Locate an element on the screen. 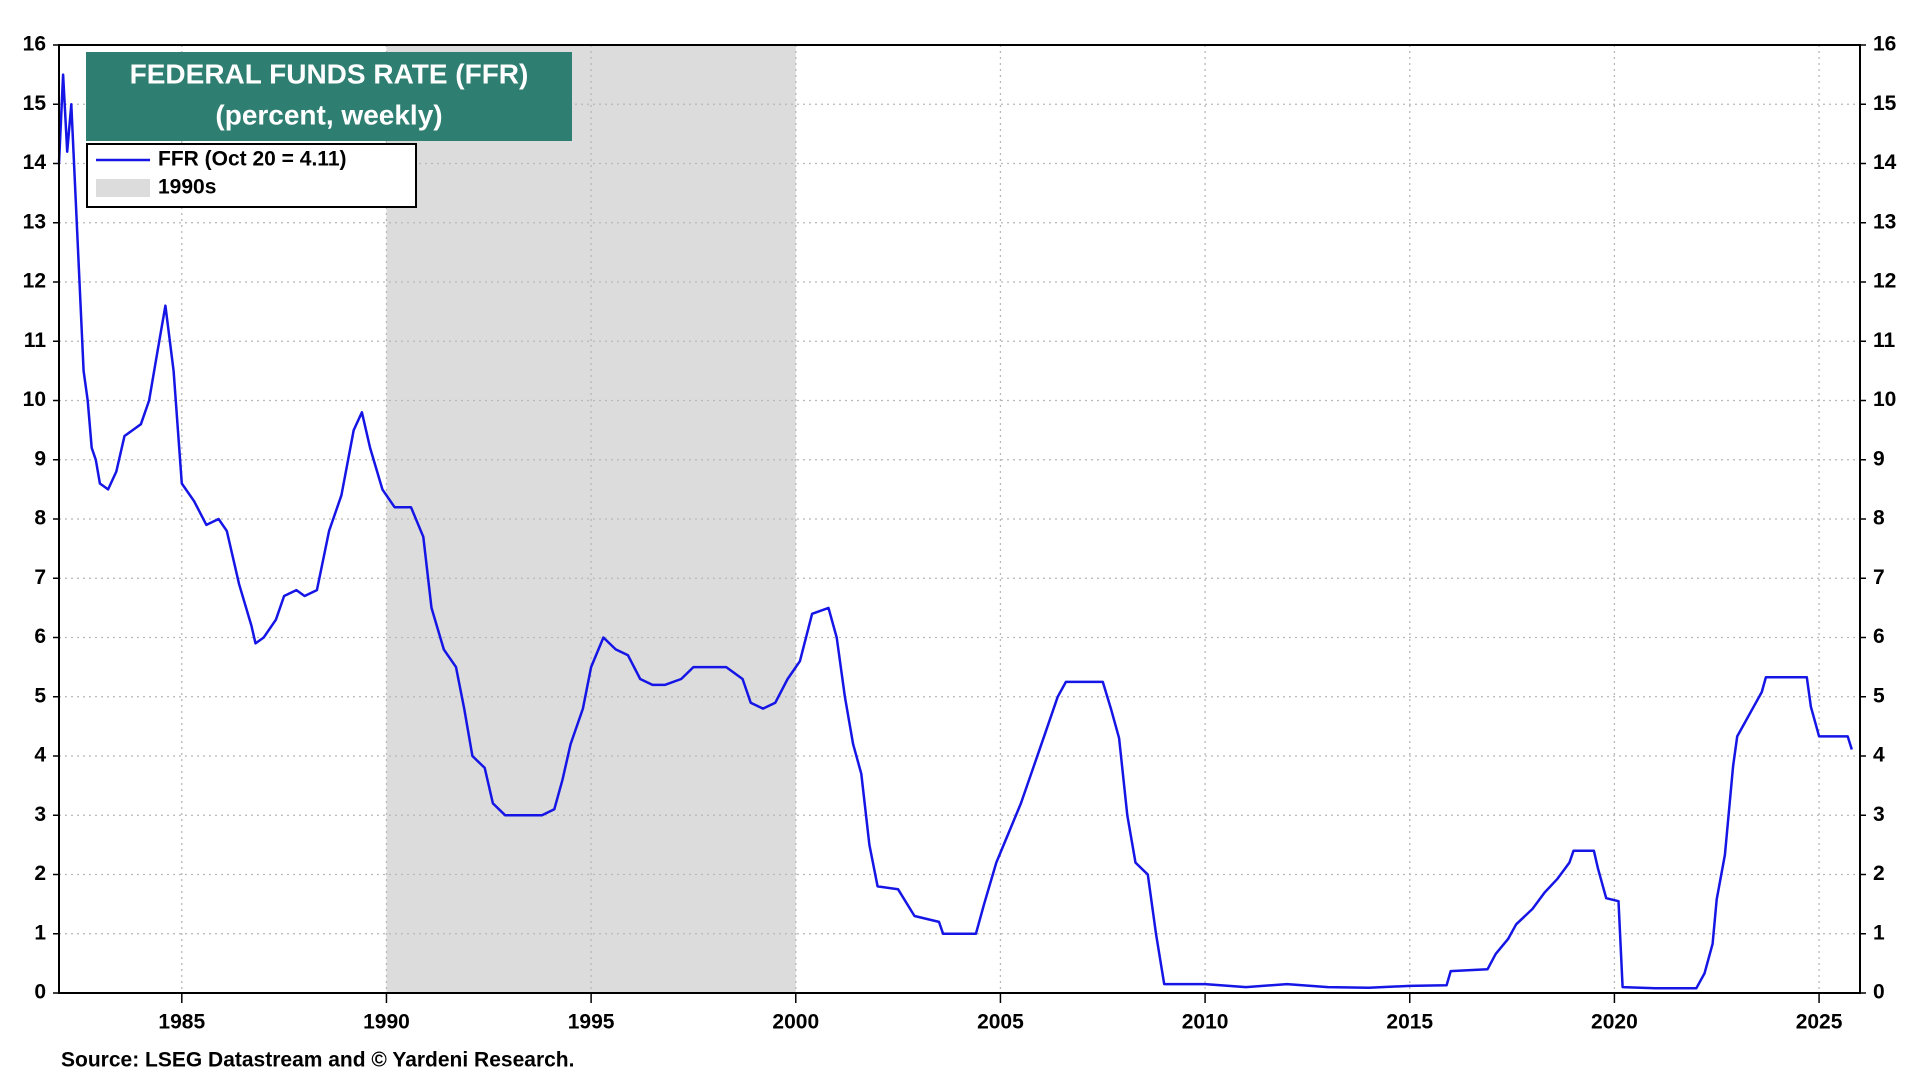 This screenshot has height=1080, width=1920. y-tick-label: 0 is located at coordinates (40, 992).